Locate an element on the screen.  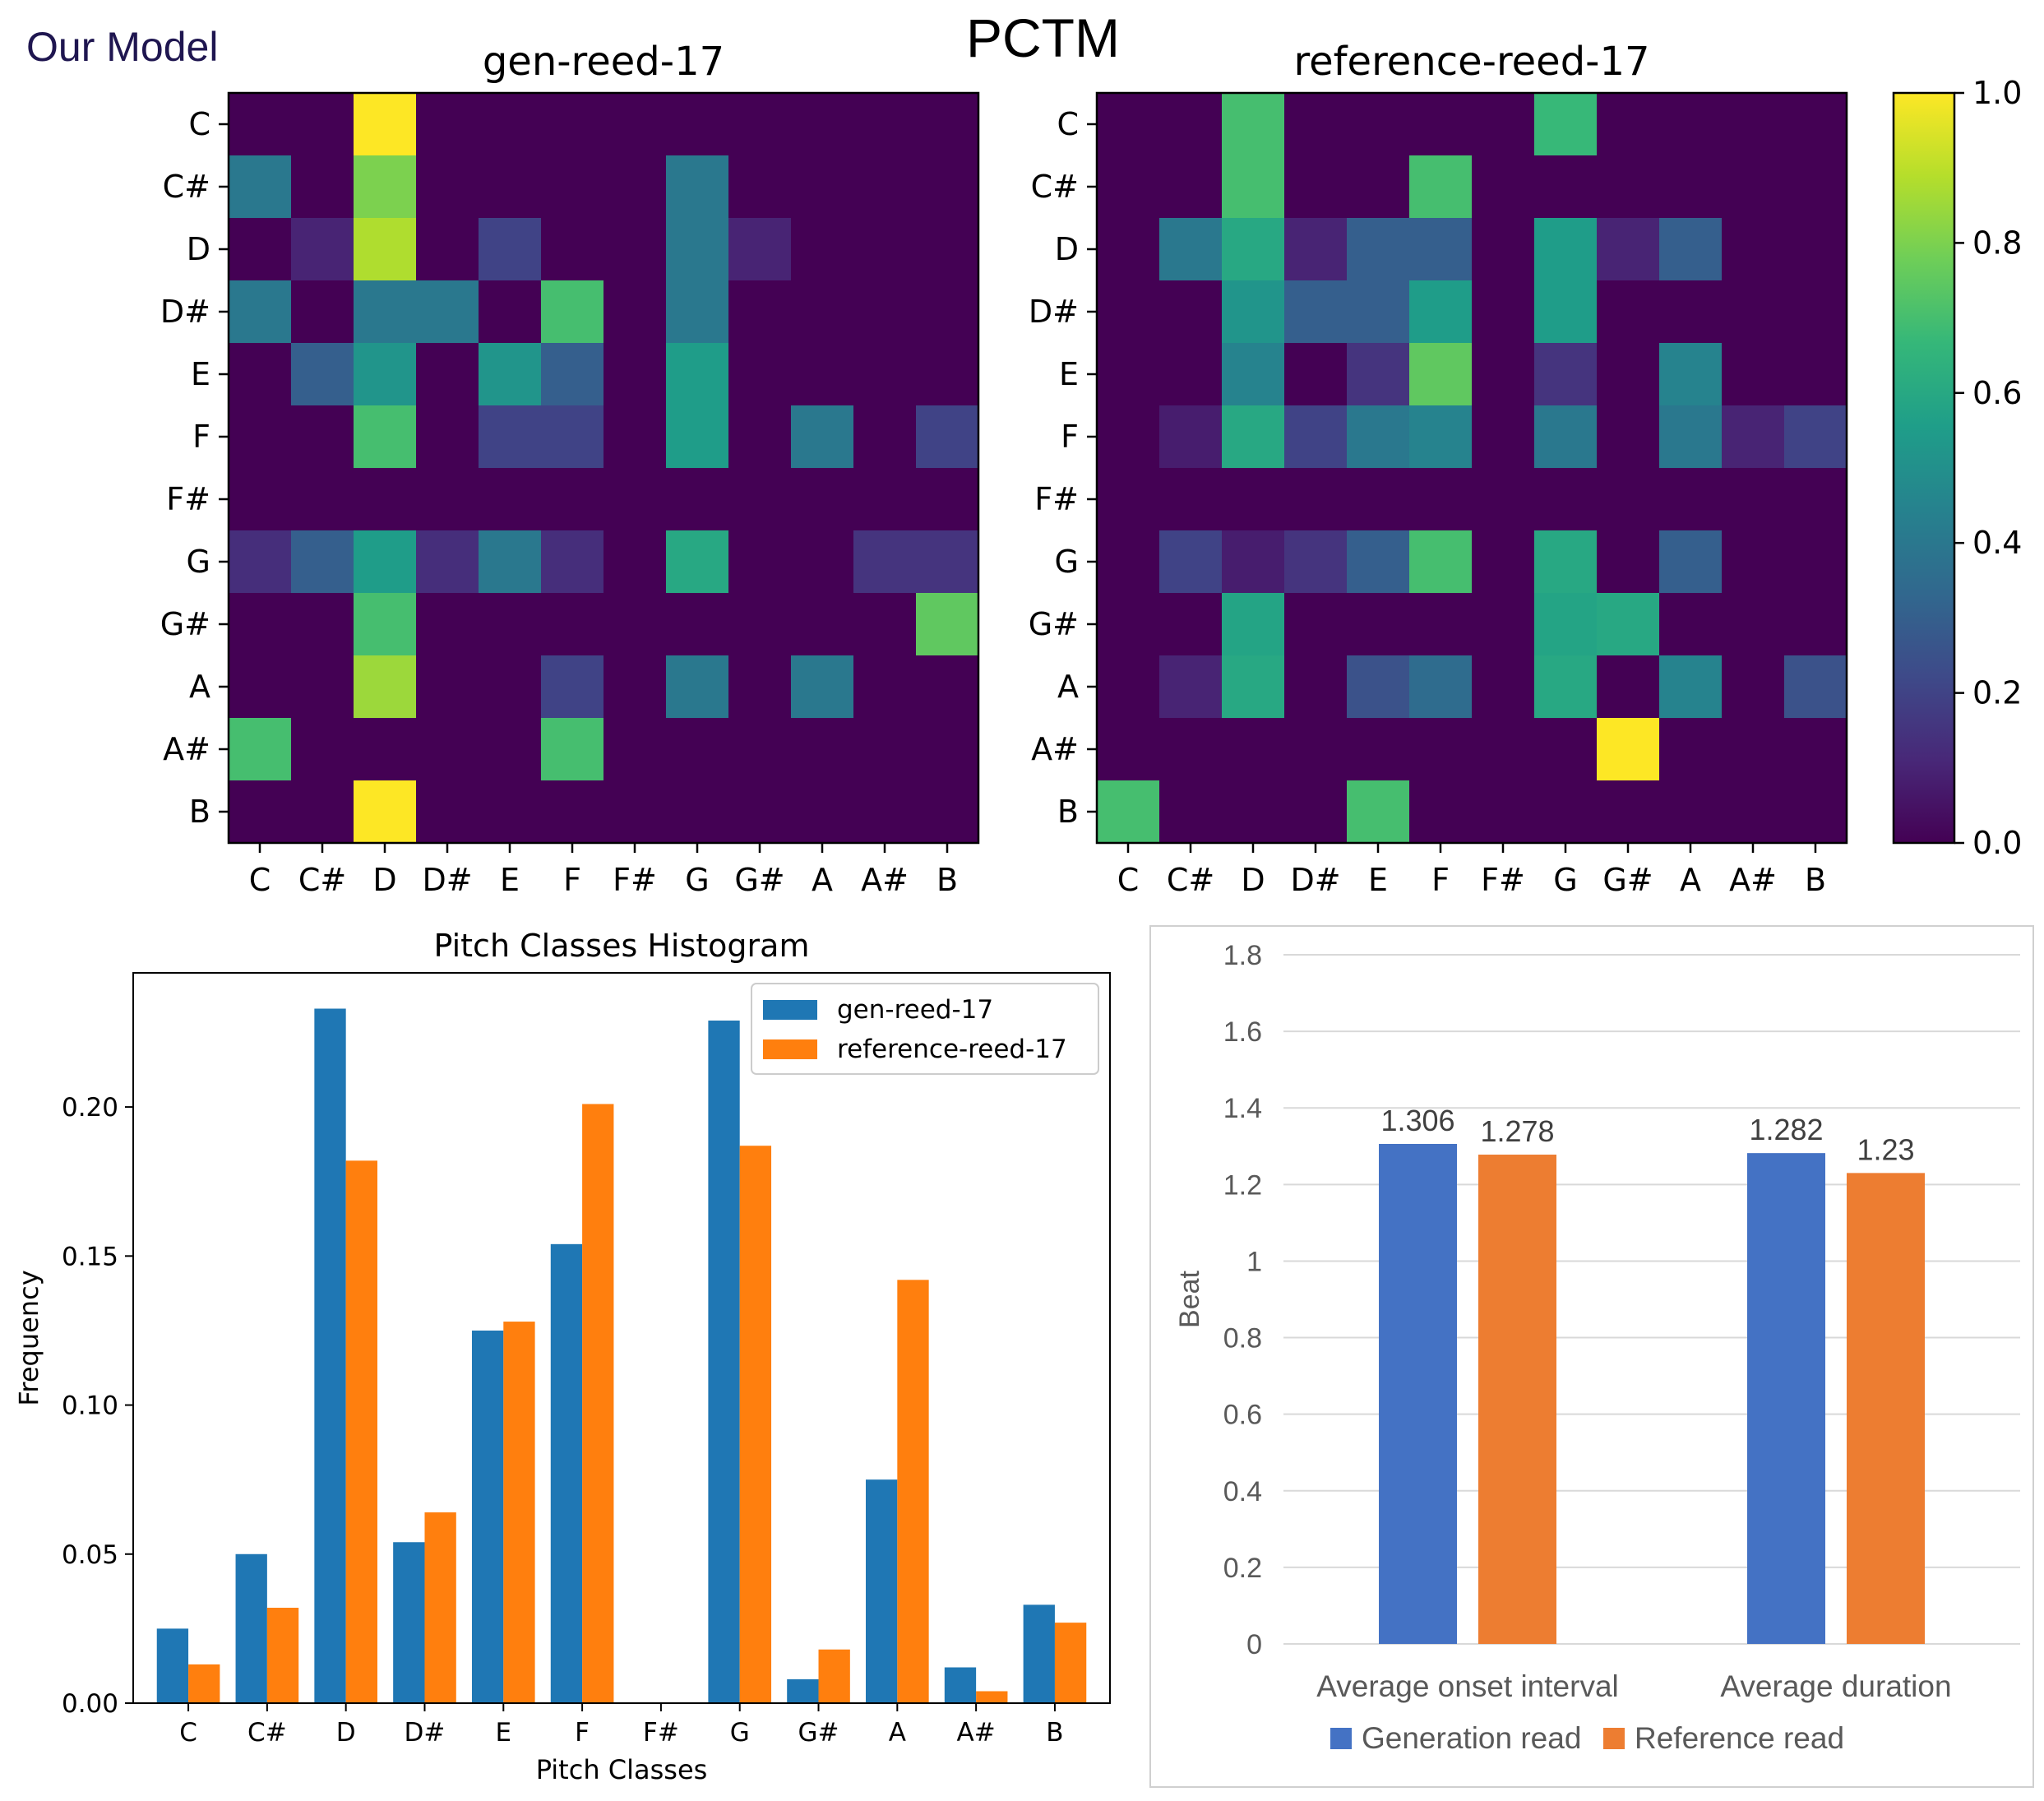
heatmap-0-xtick-label: F# is located at coordinates (635, 880).